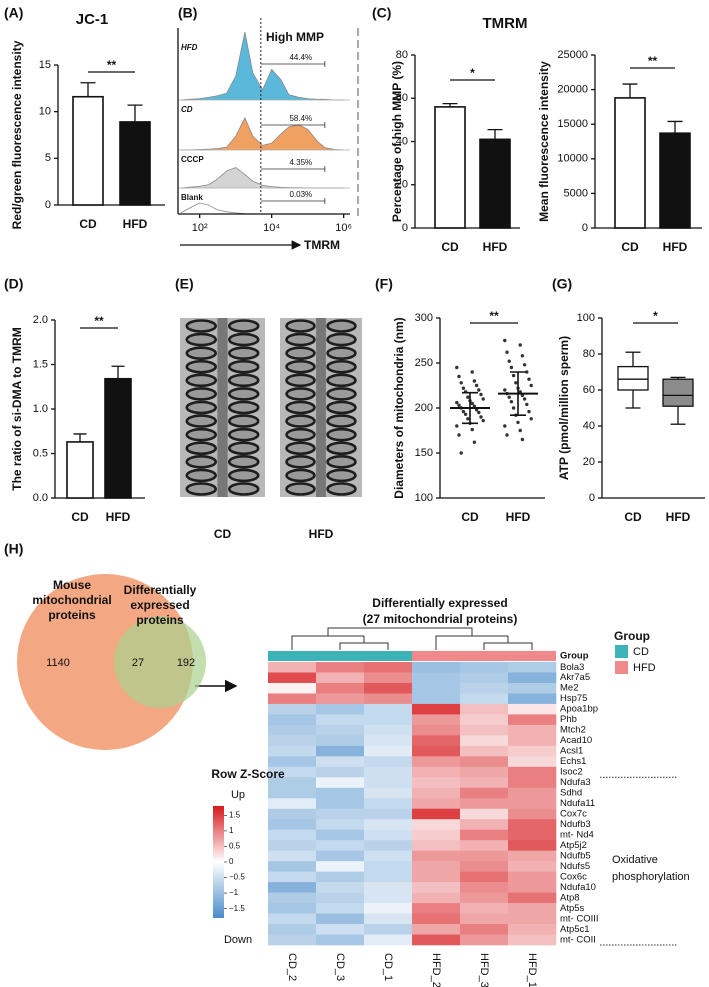 The height and width of the screenshot is (987, 709). Describe the element at coordinates (192, 159) in the screenshot. I see `track-label: CCCP` at that location.